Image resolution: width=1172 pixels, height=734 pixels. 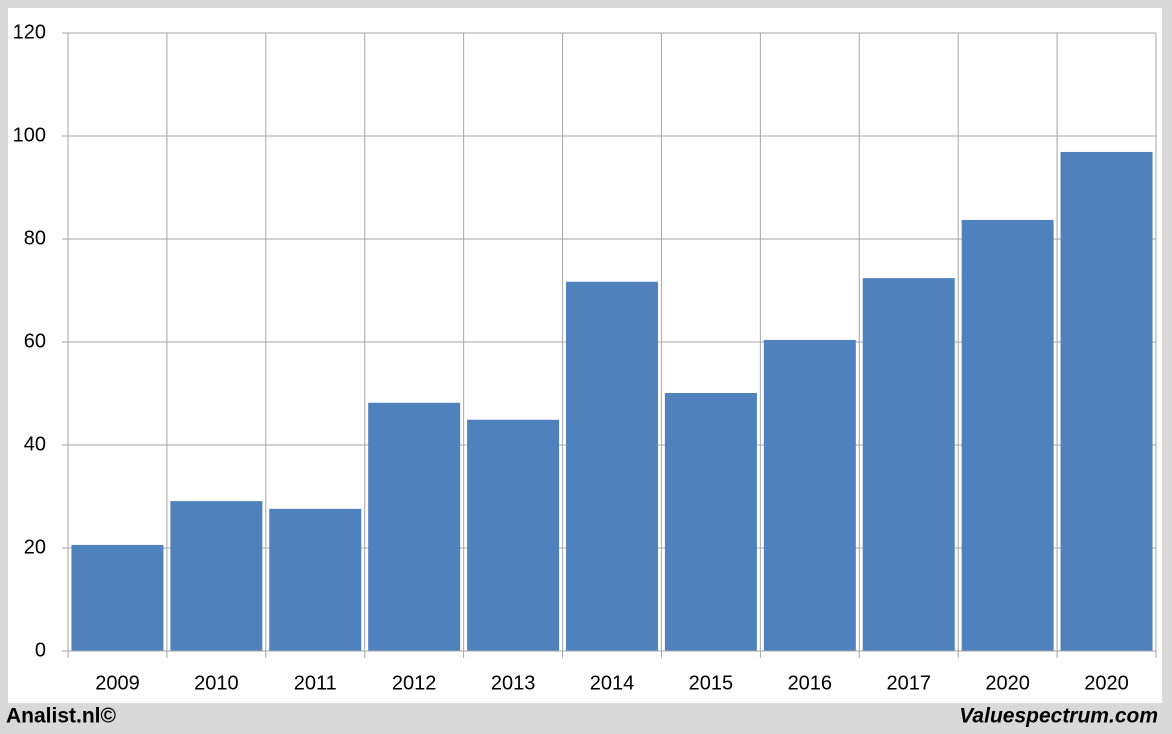 I want to click on x-tick-label: 2016, so click(x=810, y=683).